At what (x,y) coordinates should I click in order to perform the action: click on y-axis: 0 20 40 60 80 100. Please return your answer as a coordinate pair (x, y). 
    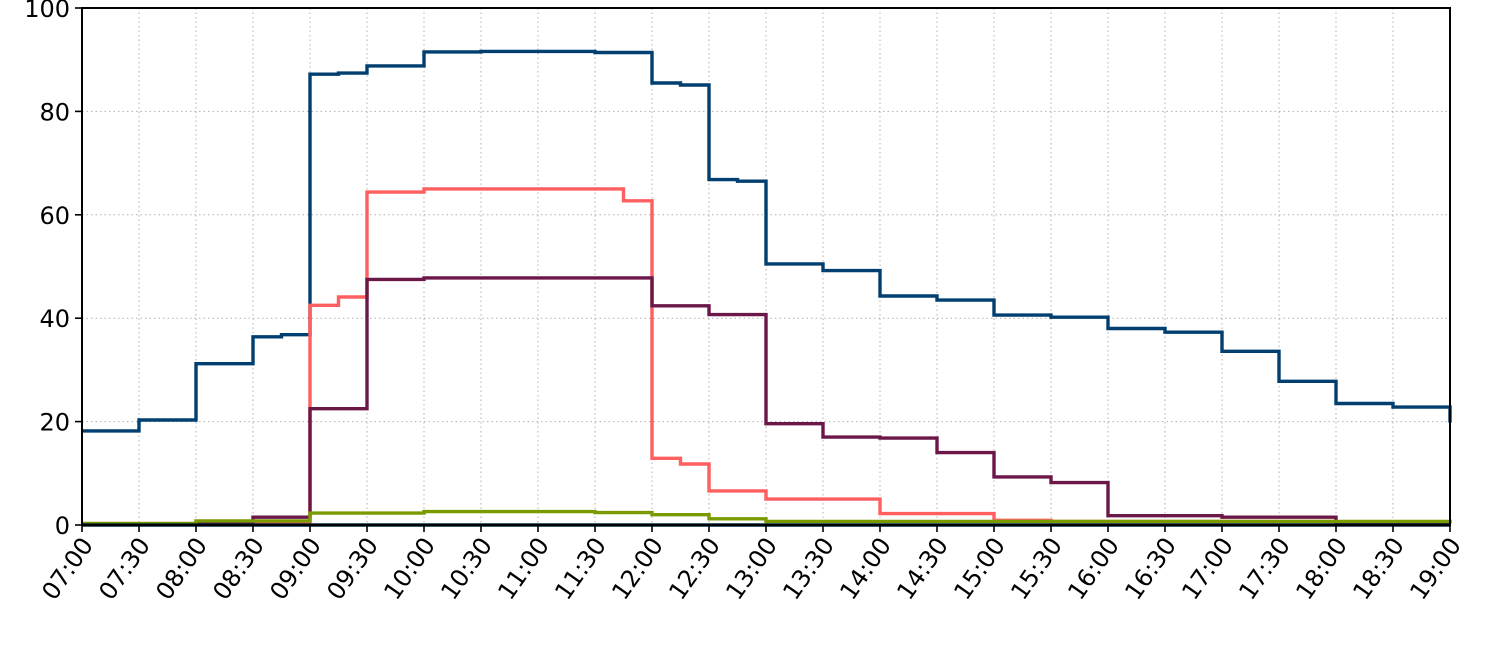
    Looking at the image, I should click on (53, 270).